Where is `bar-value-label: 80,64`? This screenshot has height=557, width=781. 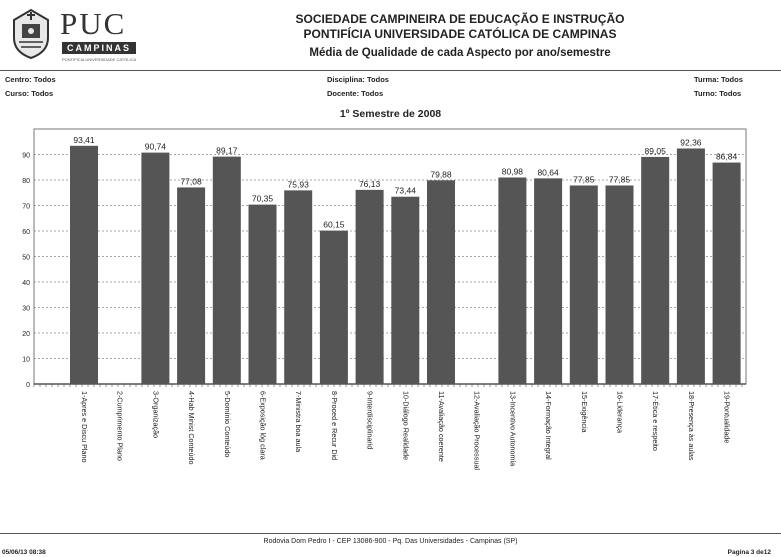
bar-value-label: 80,64 is located at coordinates (548, 172).